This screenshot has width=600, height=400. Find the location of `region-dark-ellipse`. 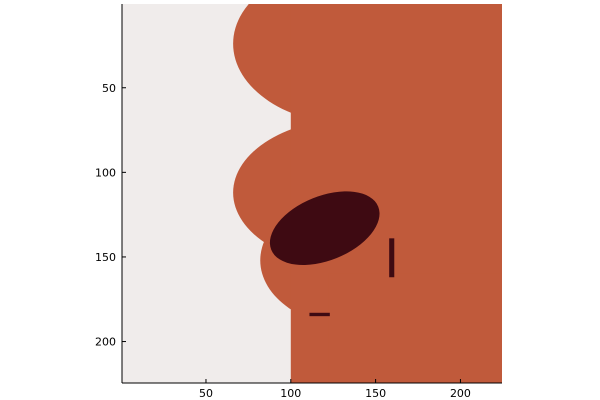

region-dark-ellipse is located at coordinates (324, 228).